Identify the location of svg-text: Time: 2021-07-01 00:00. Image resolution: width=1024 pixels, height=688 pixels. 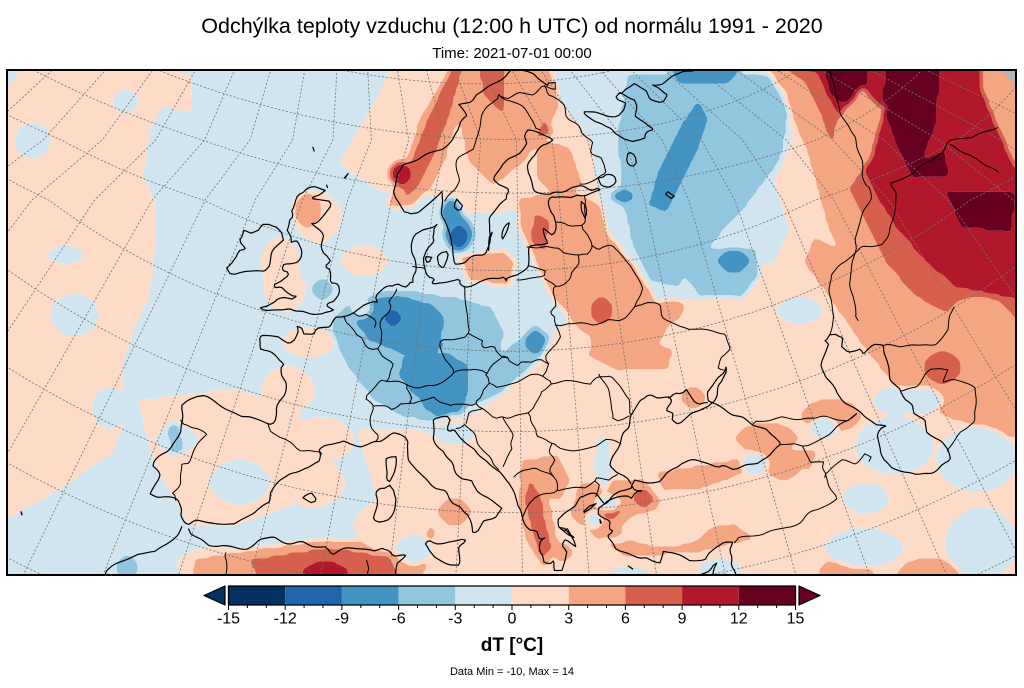
(512, 53).